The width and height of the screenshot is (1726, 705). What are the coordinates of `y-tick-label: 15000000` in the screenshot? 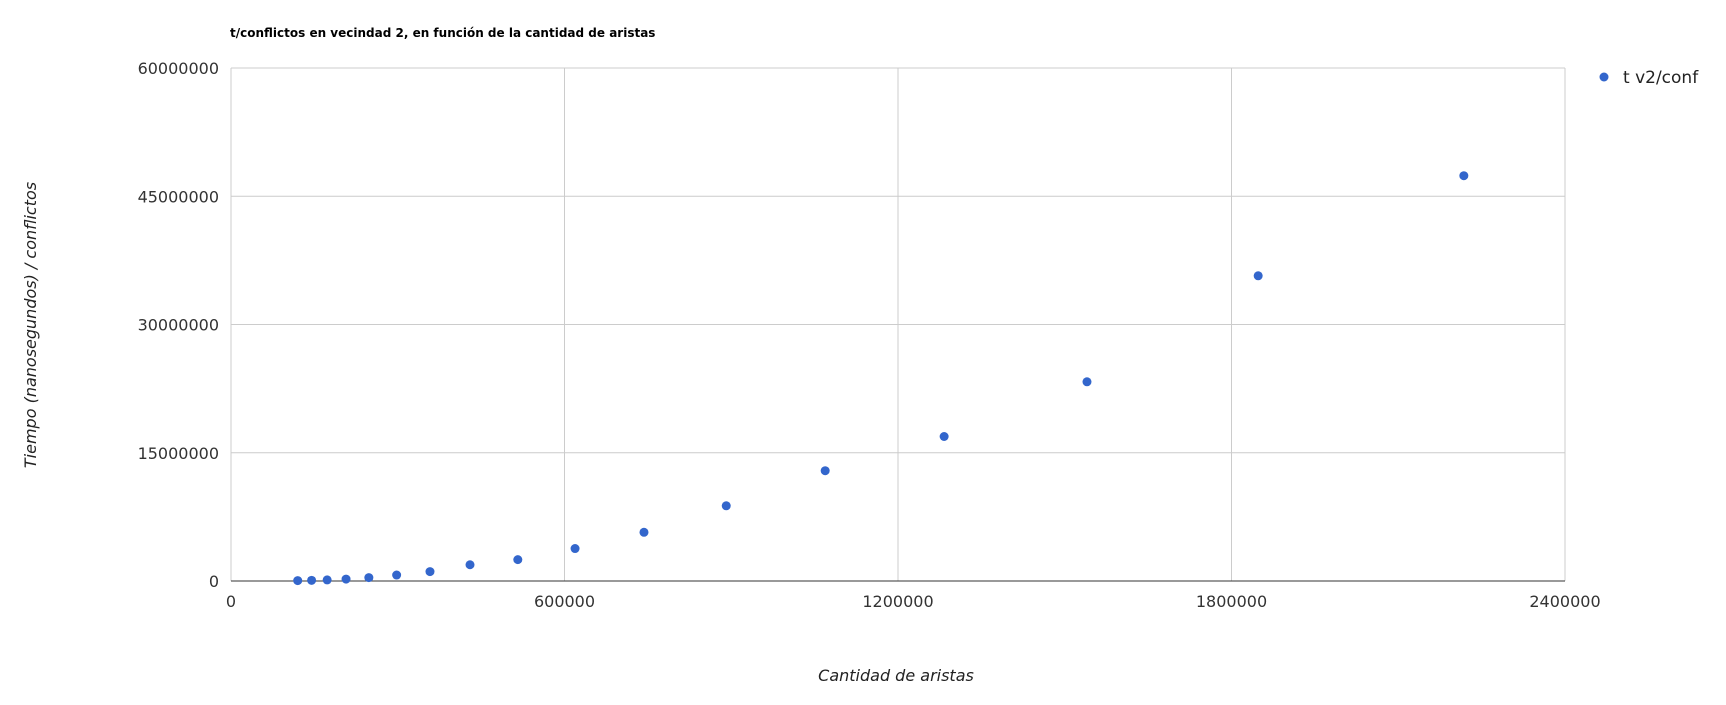 It's located at (178, 453).